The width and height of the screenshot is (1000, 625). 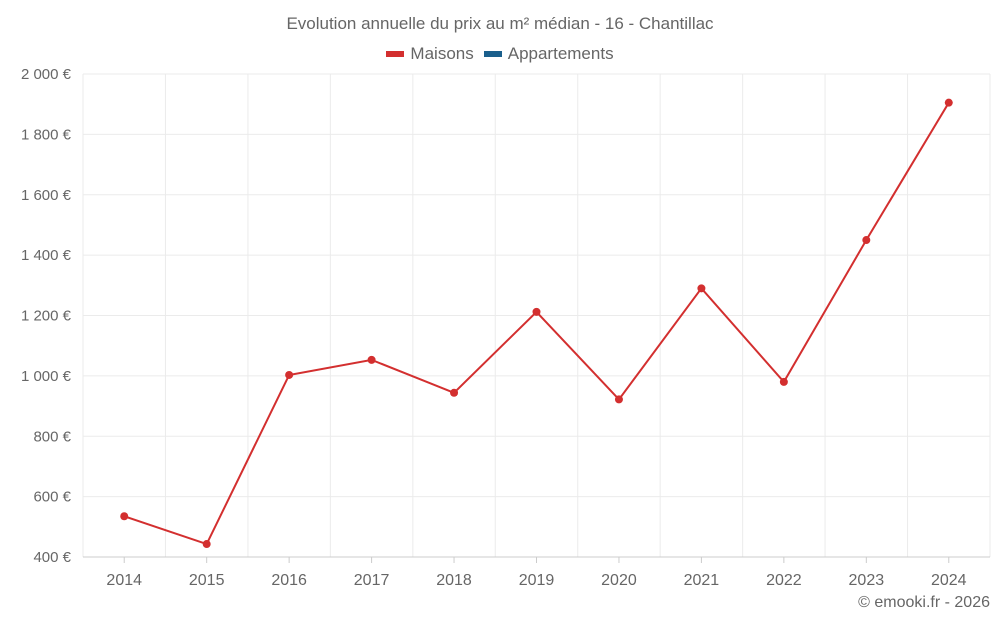 What do you see at coordinates (207, 580) in the screenshot?
I see `x-tick-label: 2015` at bounding box center [207, 580].